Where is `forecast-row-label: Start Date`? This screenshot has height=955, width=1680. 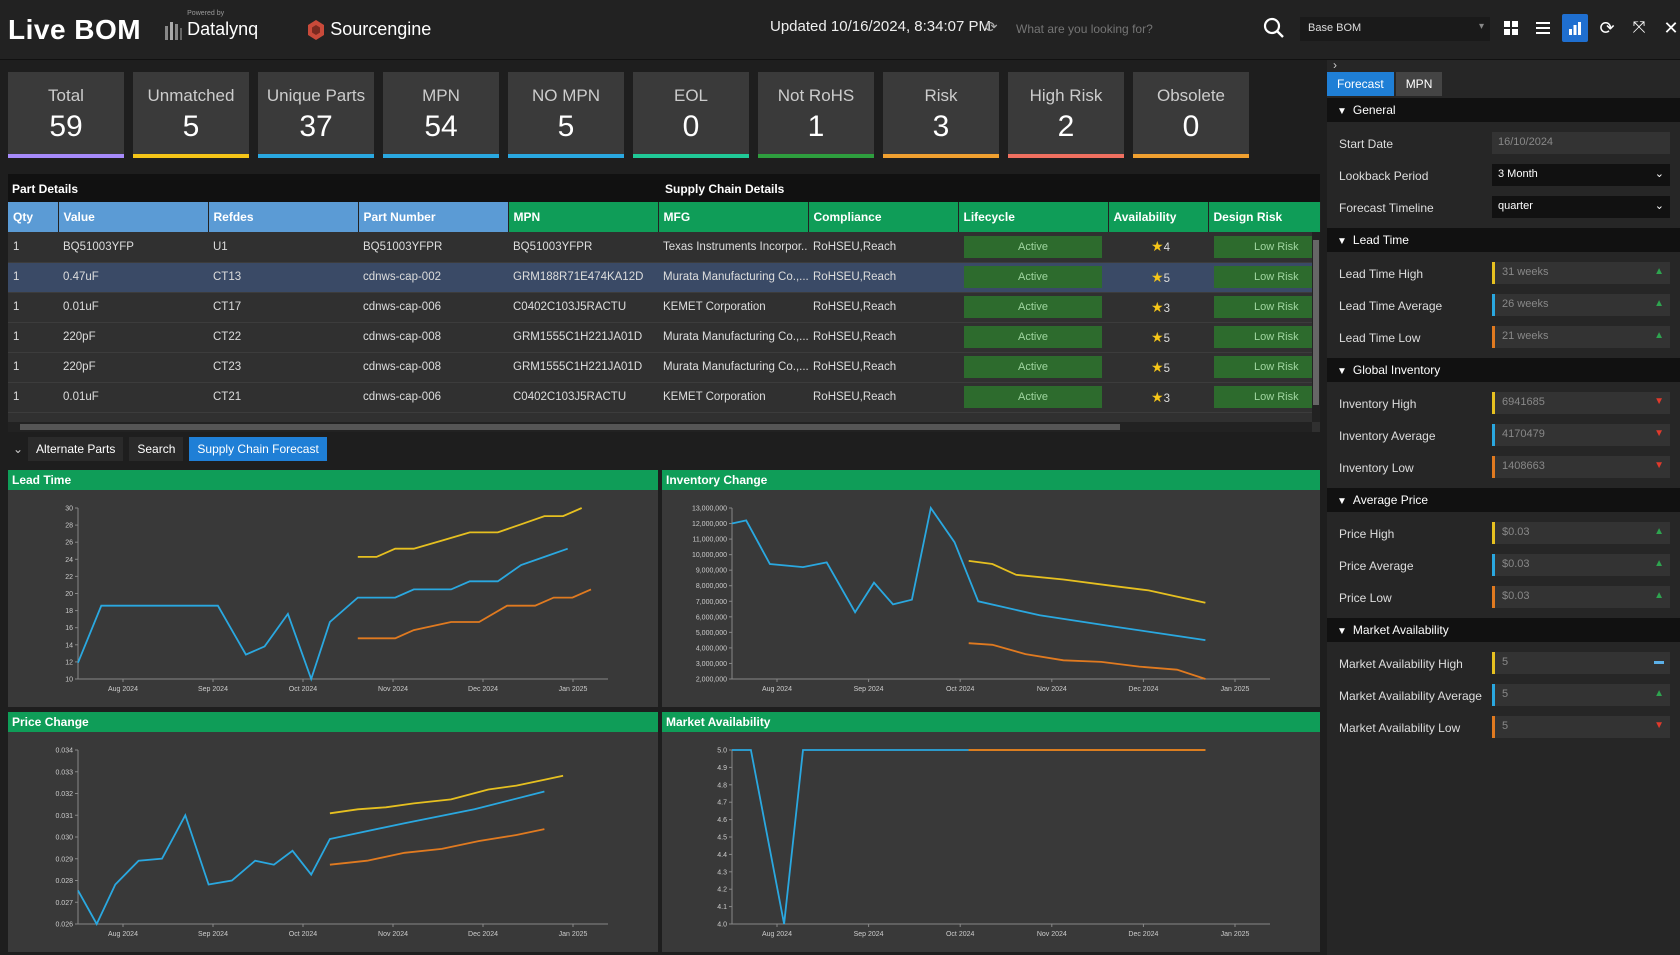
forecast-row-label: Start Date is located at coordinates (1366, 144).